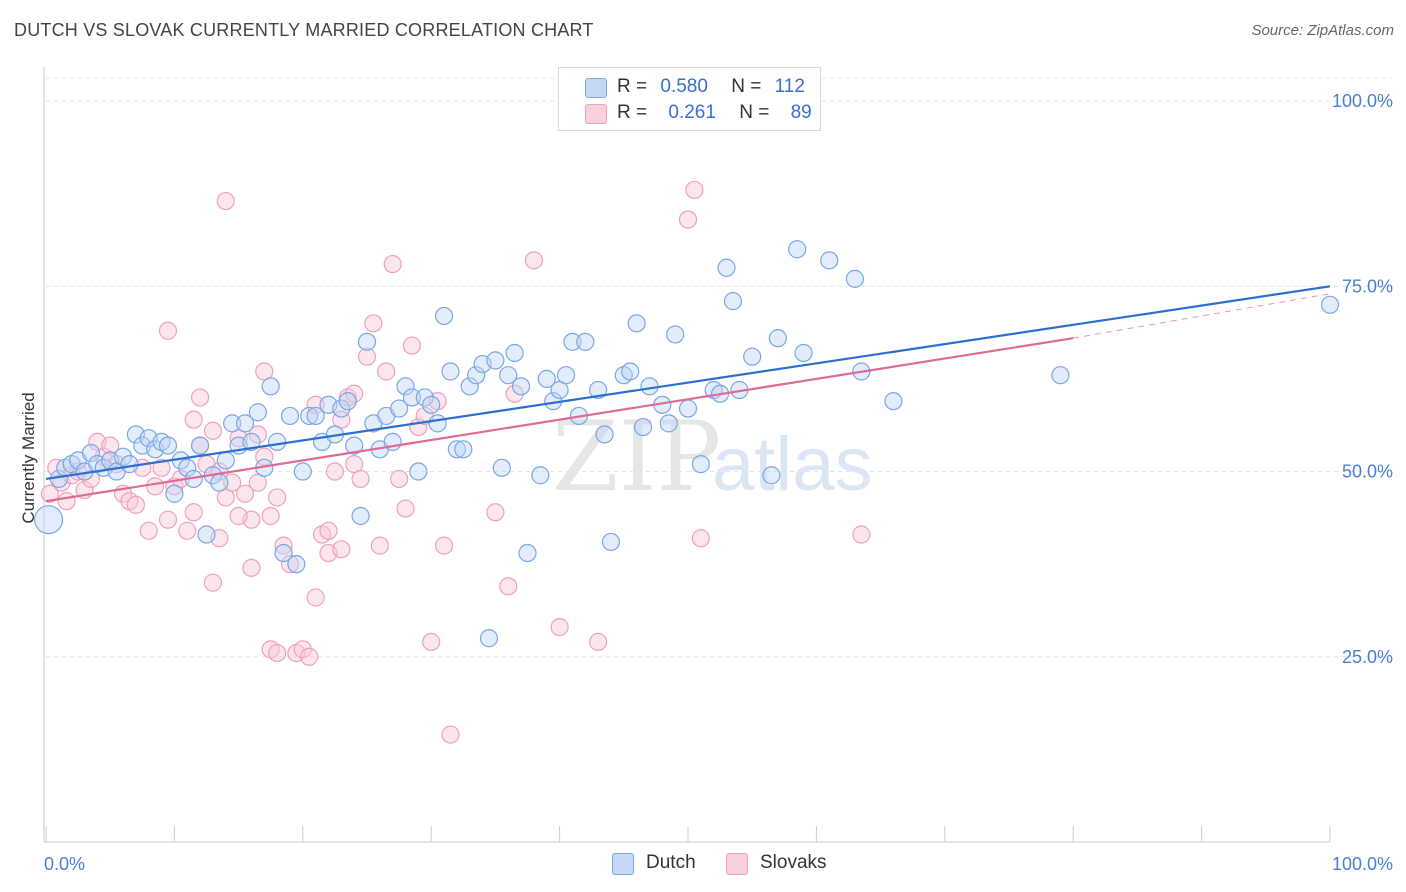 This screenshot has height=892, width=1406. Describe the element at coordinates (671, 862) in the screenshot. I see `dutch-legend-label: Dutch` at that location.